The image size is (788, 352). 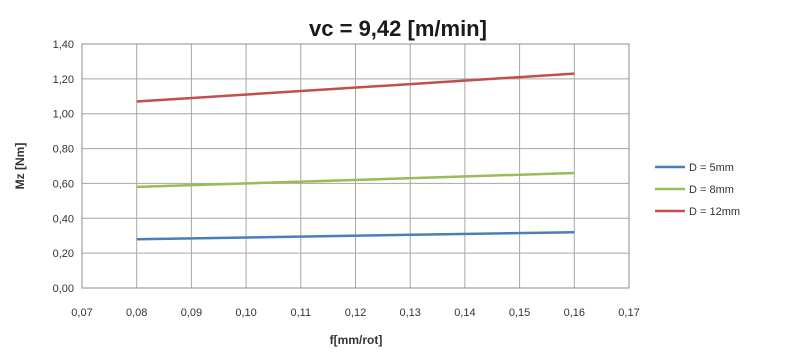 What do you see at coordinates (301, 313) in the screenshot?
I see `x-tick-label: 0,11` at bounding box center [301, 313].